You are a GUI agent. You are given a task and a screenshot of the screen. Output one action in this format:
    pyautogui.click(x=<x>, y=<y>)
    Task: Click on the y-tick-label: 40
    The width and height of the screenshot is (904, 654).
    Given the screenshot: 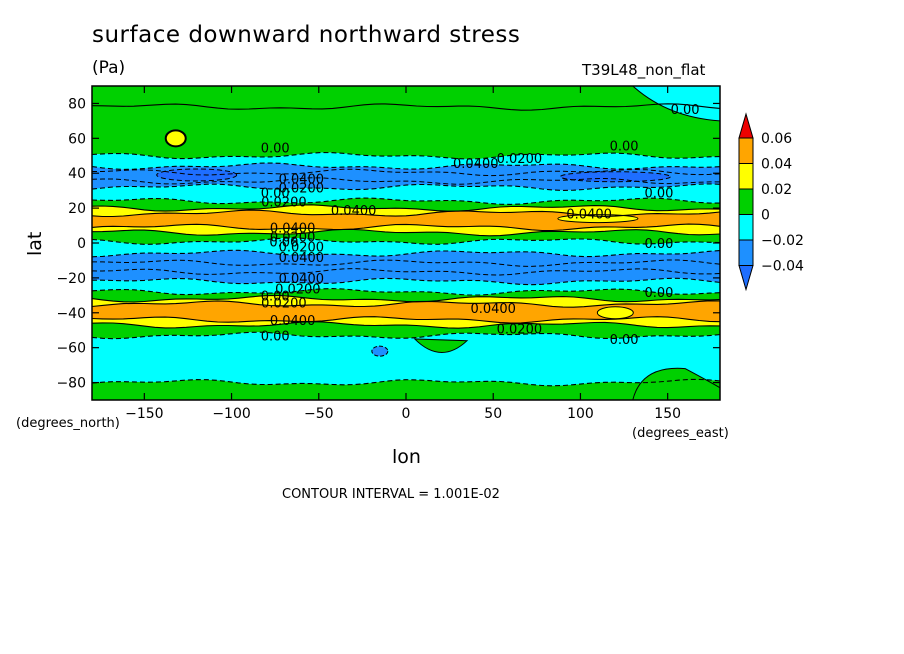 What is the action you would take?
    pyautogui.click(x=77, y=174)
    